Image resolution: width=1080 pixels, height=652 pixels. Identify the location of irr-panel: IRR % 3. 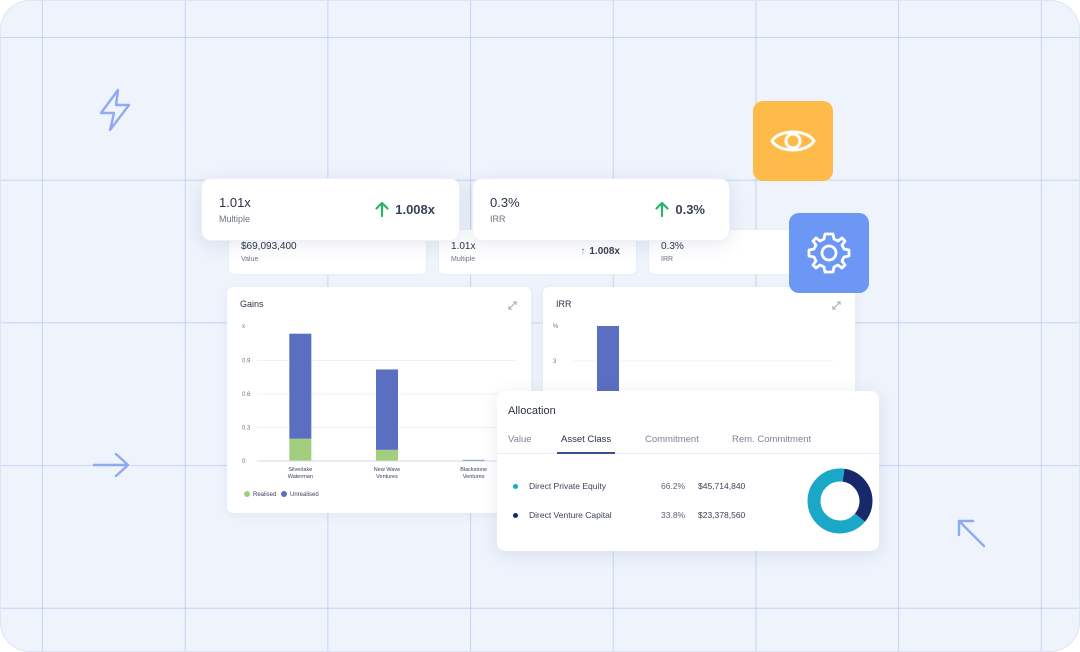
(699, 342).